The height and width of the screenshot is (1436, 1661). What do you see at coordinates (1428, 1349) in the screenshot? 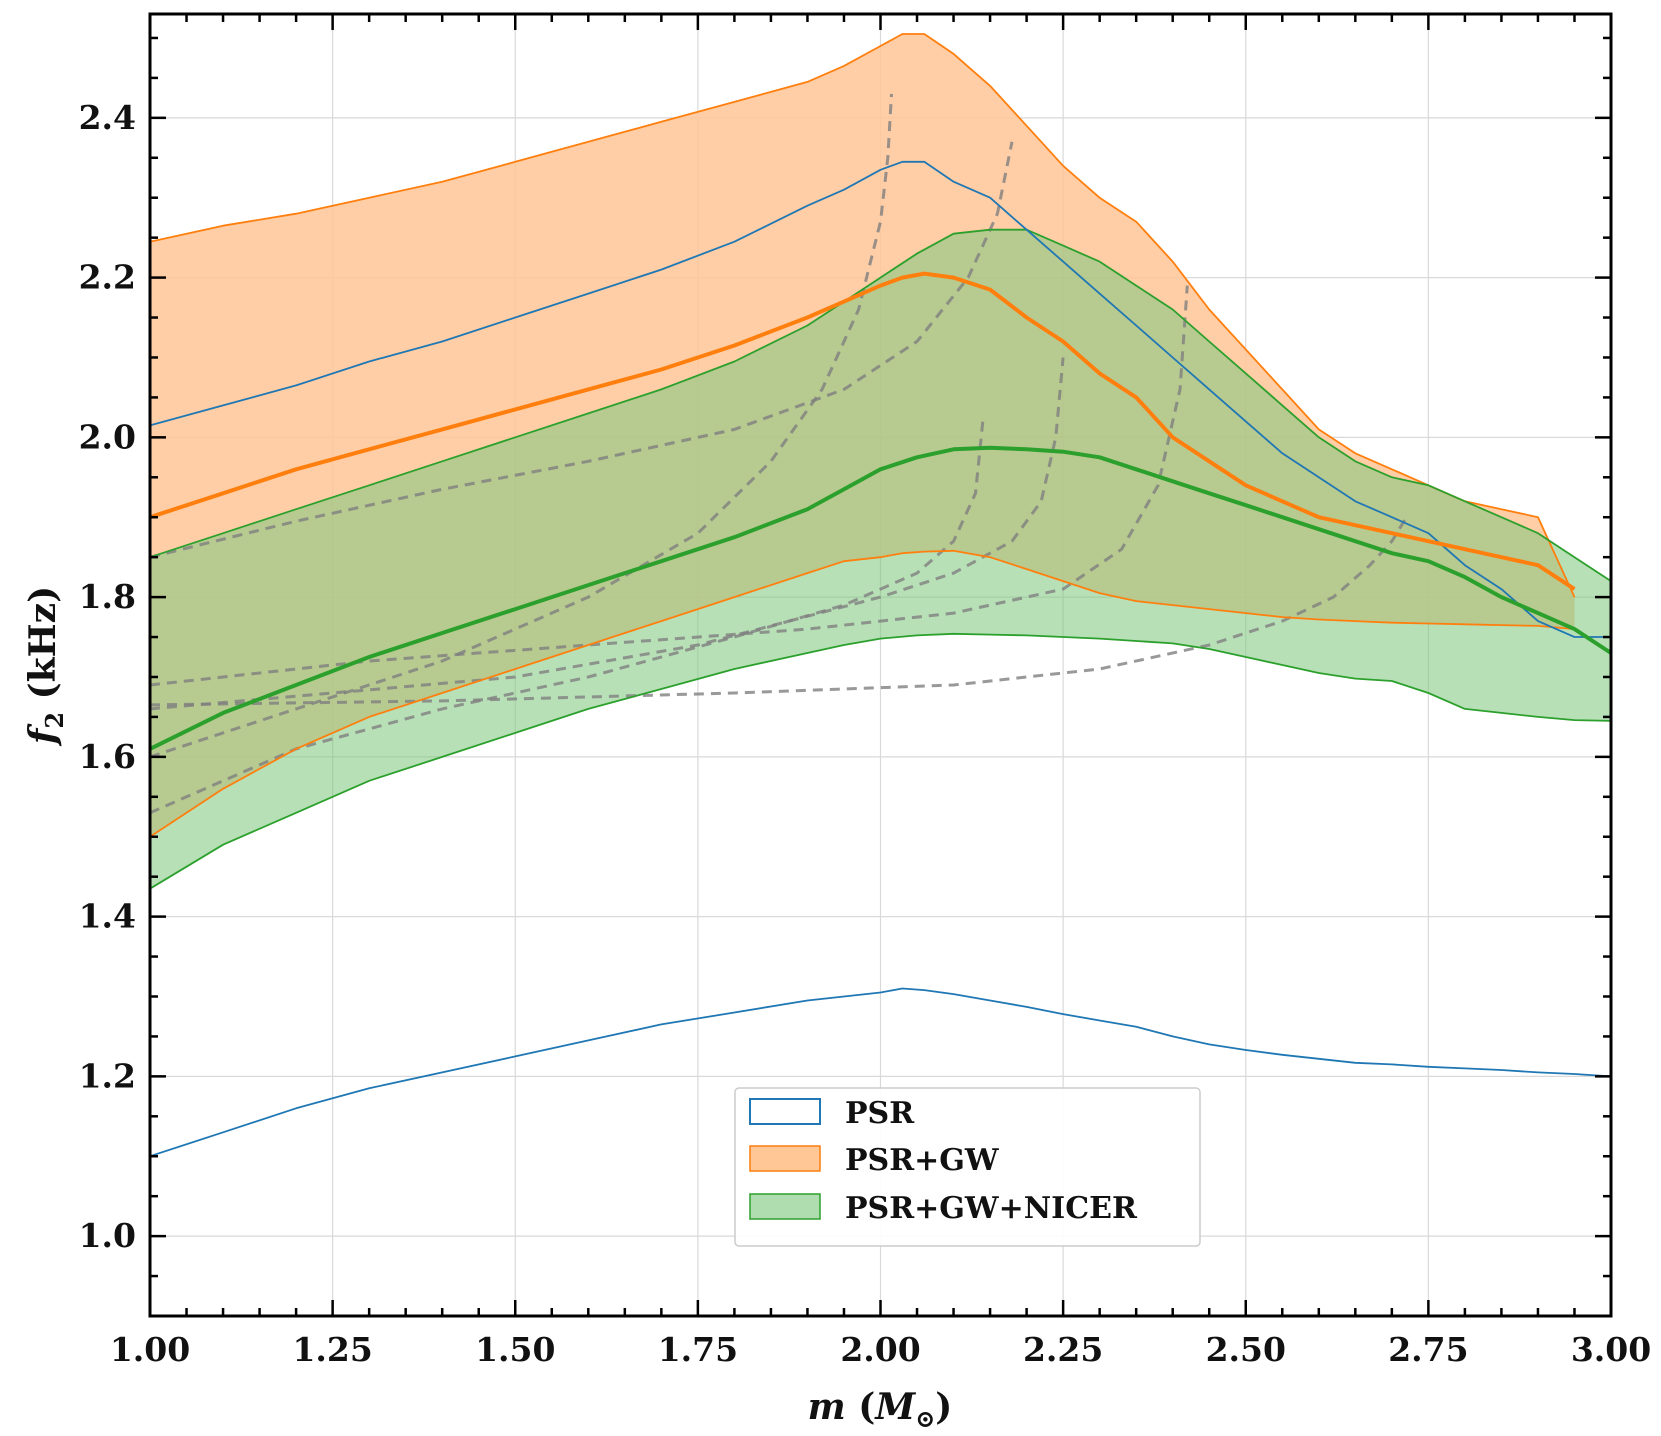
I see `x-tick-label-7: 2.75` at bounding box center [1428, 1349].